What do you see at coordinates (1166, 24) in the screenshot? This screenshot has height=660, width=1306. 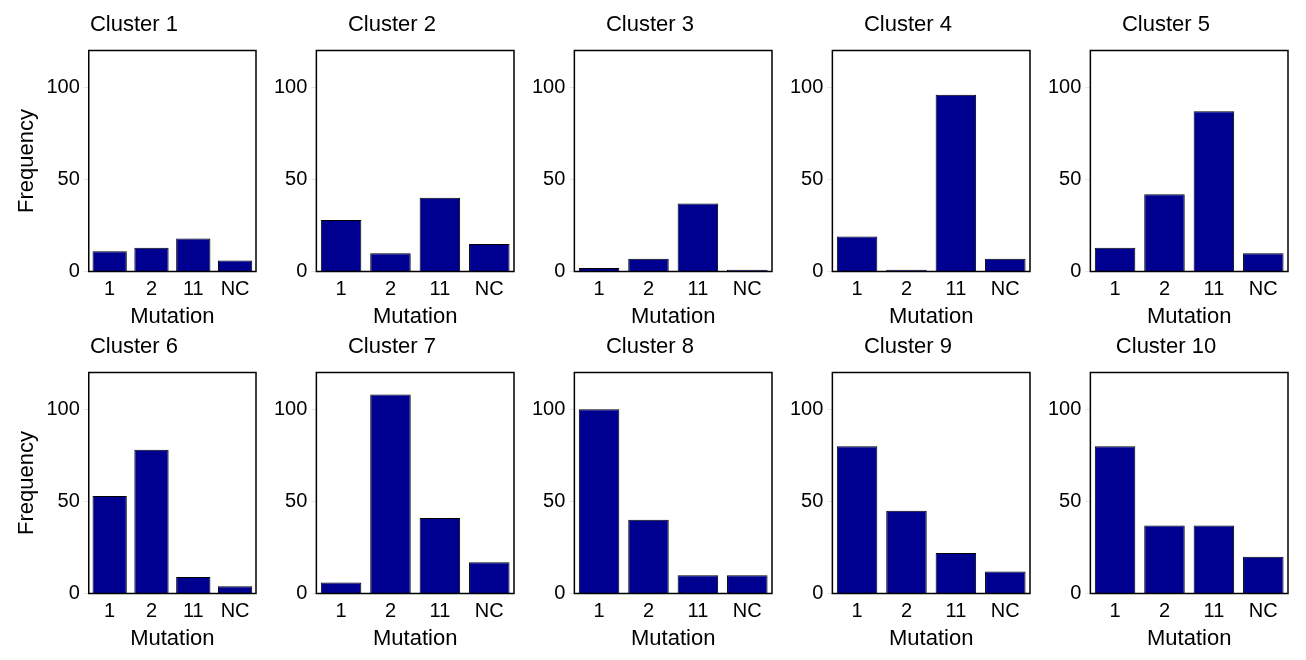 I see `chart-title: Cluster 5` at bounding box center [1166, 24].